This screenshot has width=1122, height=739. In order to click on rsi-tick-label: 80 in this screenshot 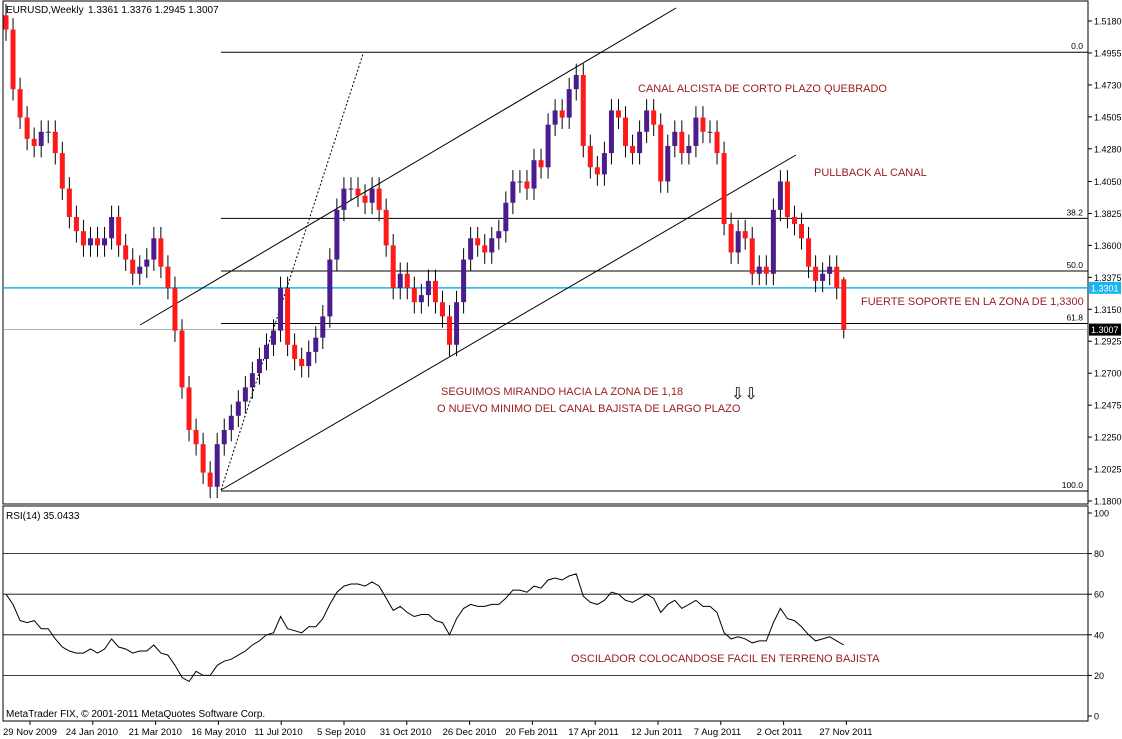, I will do `click(1099, 554)`.